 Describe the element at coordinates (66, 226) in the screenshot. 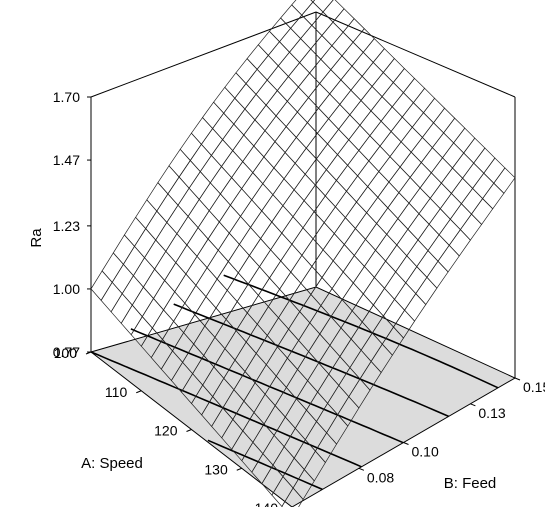

I see `z-tick-label: 1.23` at that location.